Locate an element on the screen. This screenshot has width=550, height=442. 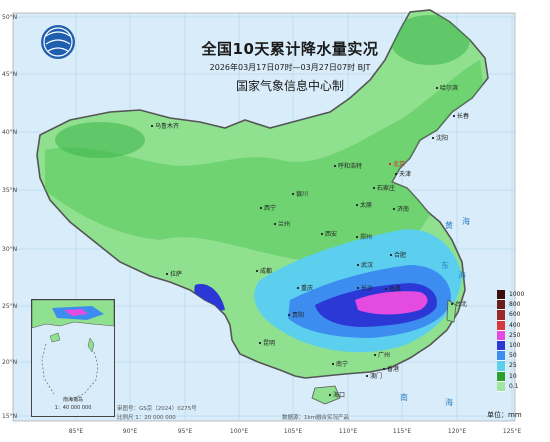
legend-row: 1000 is located at coordinates (517, 295).